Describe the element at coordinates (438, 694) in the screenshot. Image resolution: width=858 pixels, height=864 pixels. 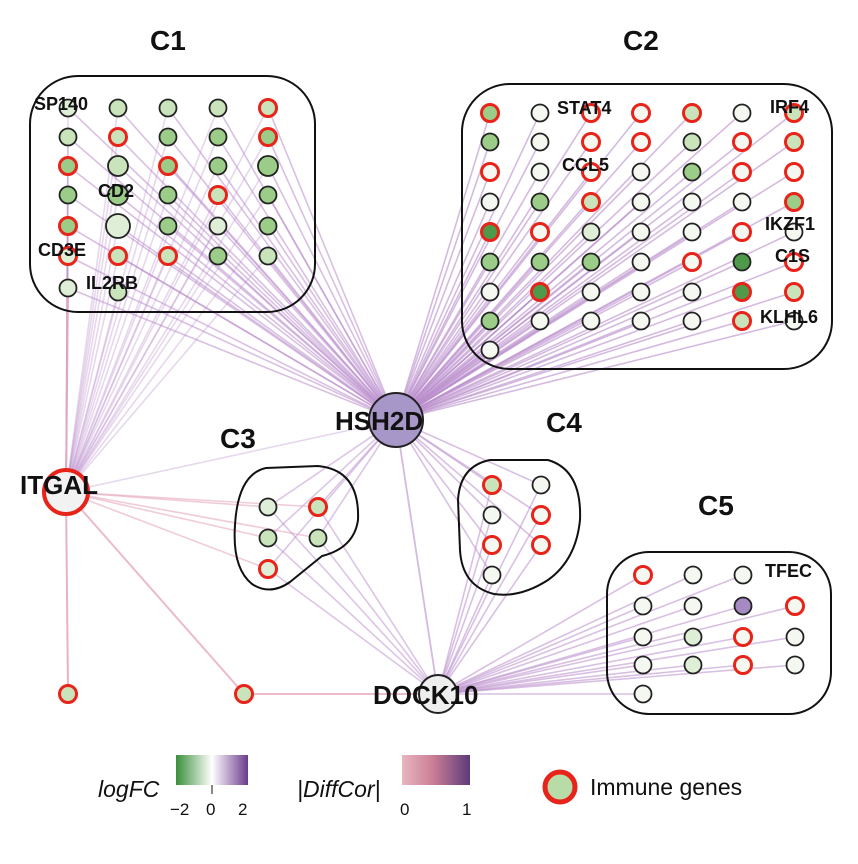
I see `hub-node-dock10` at that location.